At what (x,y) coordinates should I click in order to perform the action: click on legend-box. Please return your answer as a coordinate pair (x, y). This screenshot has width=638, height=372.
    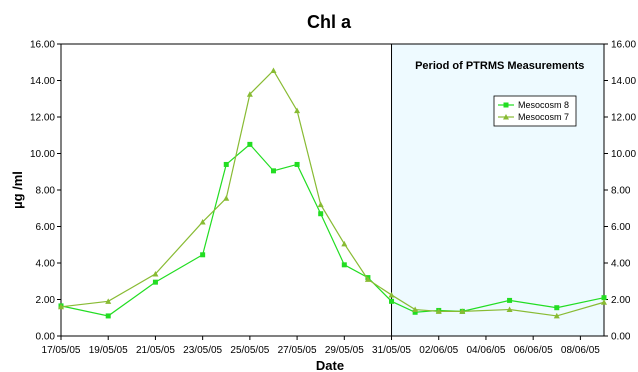
    Looking at the image, I should click on (535, 111).